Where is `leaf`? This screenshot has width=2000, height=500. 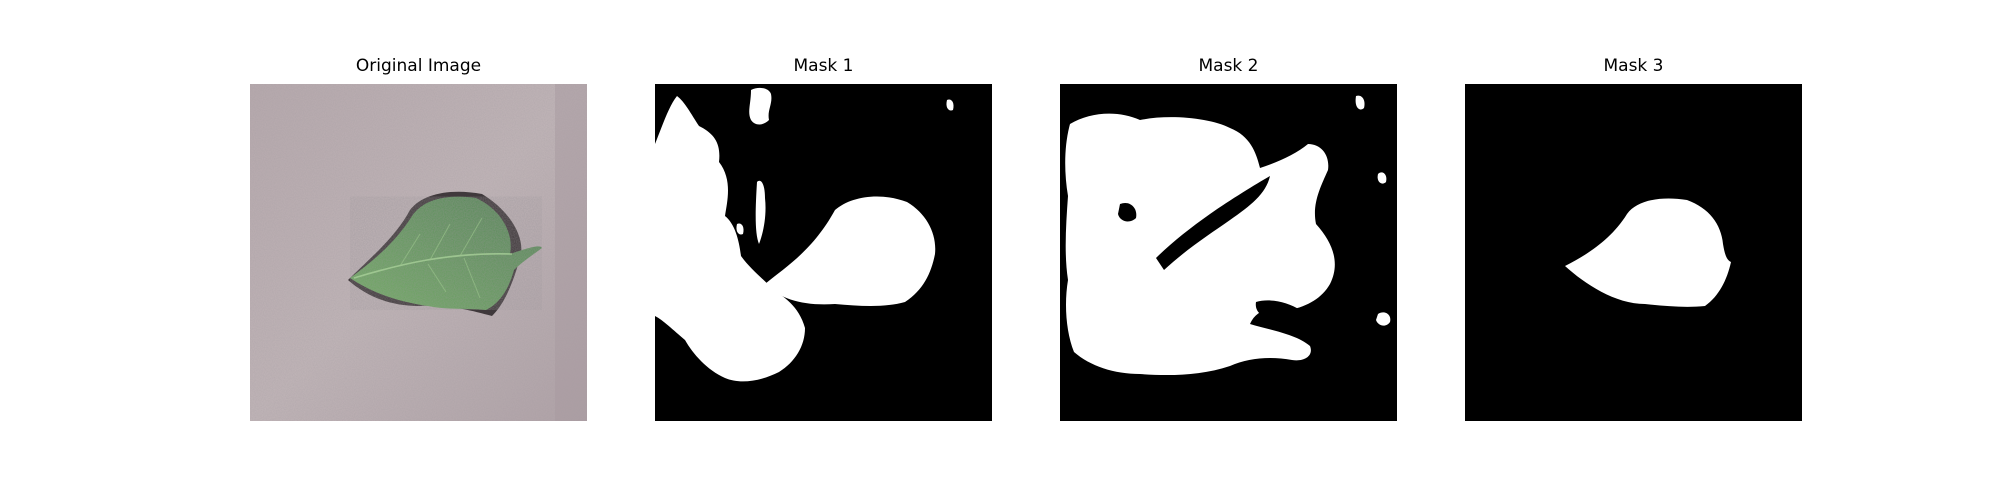
leaf is located at coordinates (446, 253).